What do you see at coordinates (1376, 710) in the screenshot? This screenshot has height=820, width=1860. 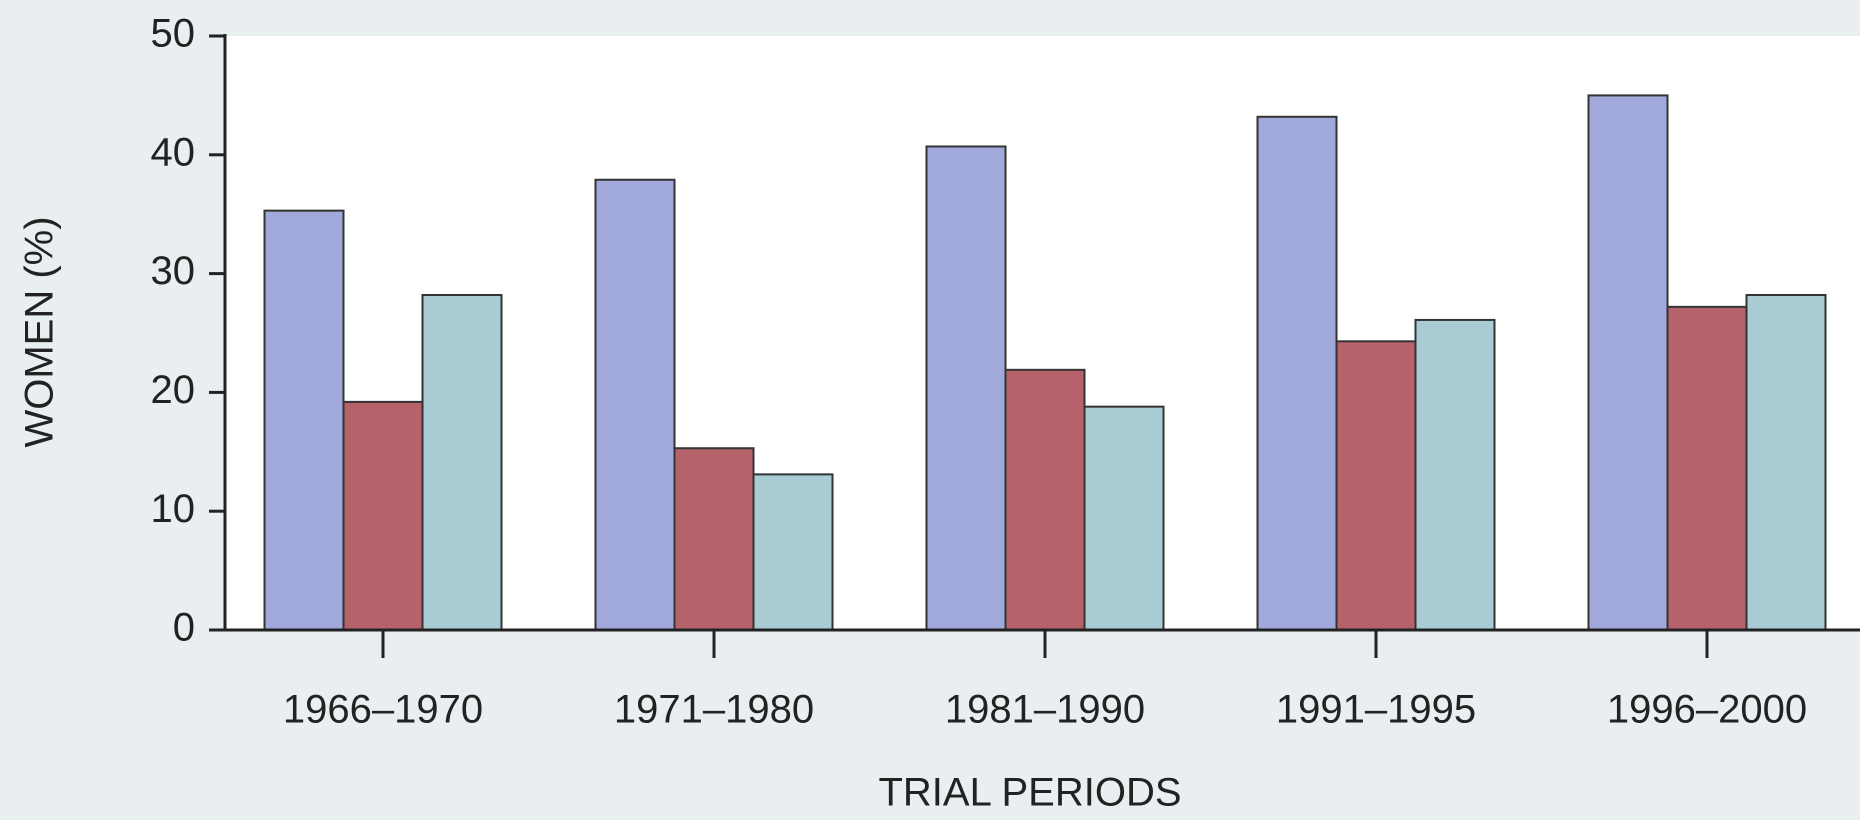 I see `x-tick-label: 1991–1995` at bounding box center [1376, 710].